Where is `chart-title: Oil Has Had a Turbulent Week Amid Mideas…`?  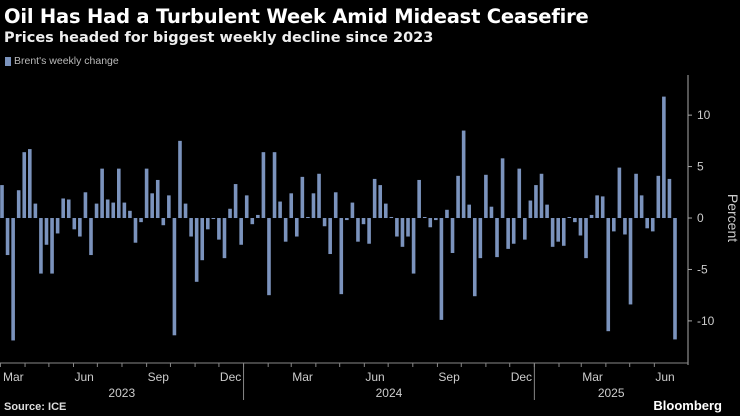 chart-title: Oil Has Had a Turbulent Week Amid Mideas… is located at coordinates (296, 16).